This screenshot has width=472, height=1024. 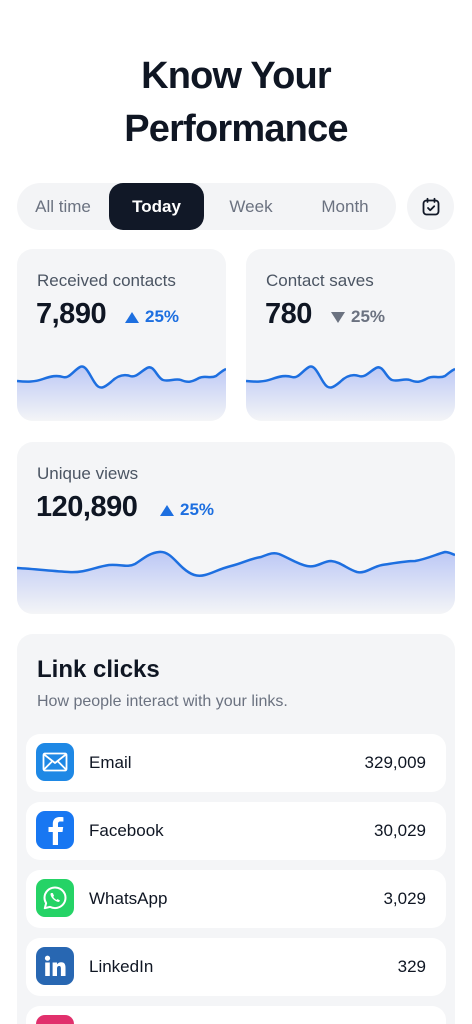 I want to click on time-filter: All time Today Week Month, so click(x=206, y=206).